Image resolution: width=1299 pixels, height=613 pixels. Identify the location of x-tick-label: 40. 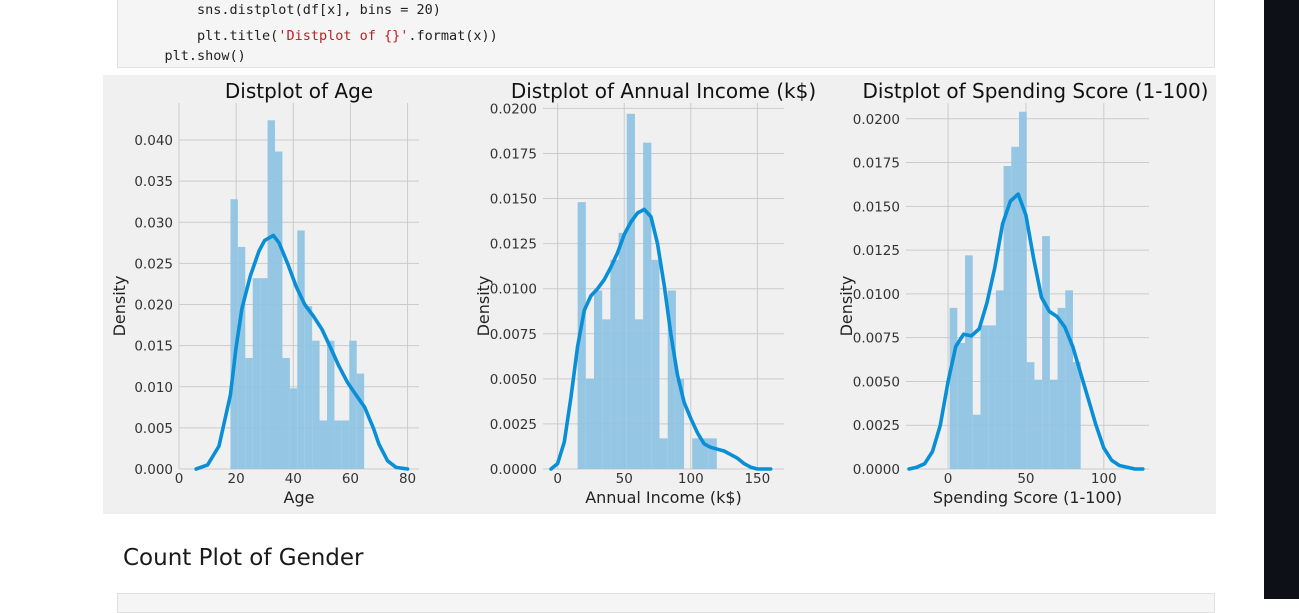
(293, 479).